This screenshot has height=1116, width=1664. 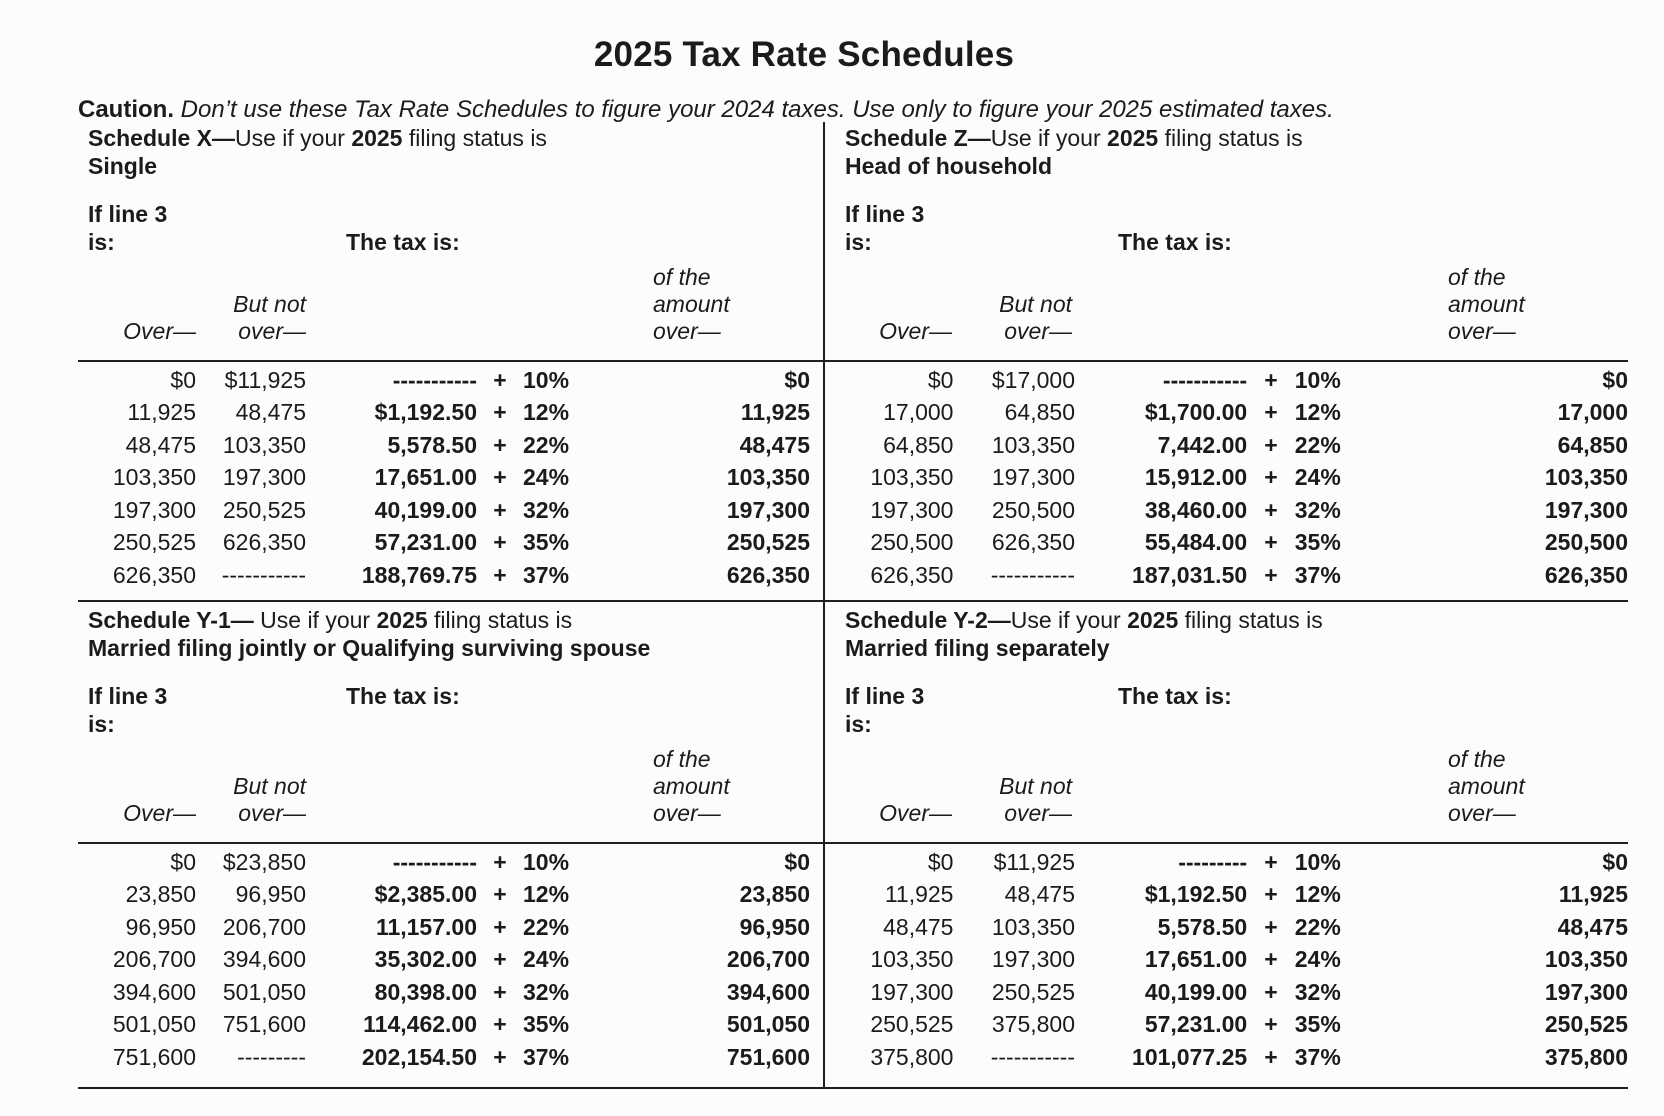 I want to click on cell-amount-over: 501,050, so click(x=768, y=1024).